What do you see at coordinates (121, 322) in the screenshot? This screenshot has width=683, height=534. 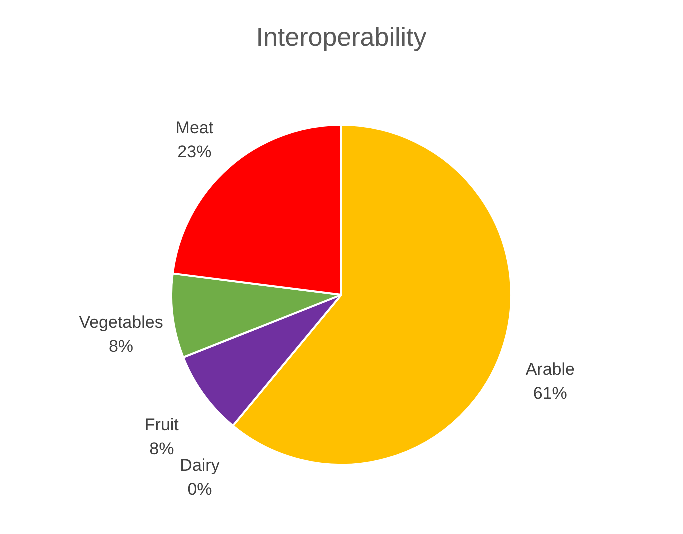 I see `slice-label: Vegetables` at bounding box center [121, 322].